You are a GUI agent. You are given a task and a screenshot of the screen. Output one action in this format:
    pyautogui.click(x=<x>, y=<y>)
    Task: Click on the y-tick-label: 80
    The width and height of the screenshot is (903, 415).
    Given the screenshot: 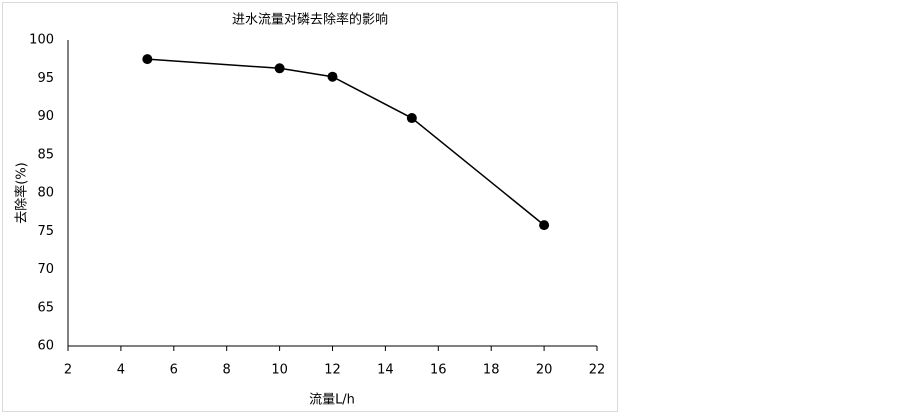 What is the action you would take?
    pyautogui.click(x=45, y=193)
    